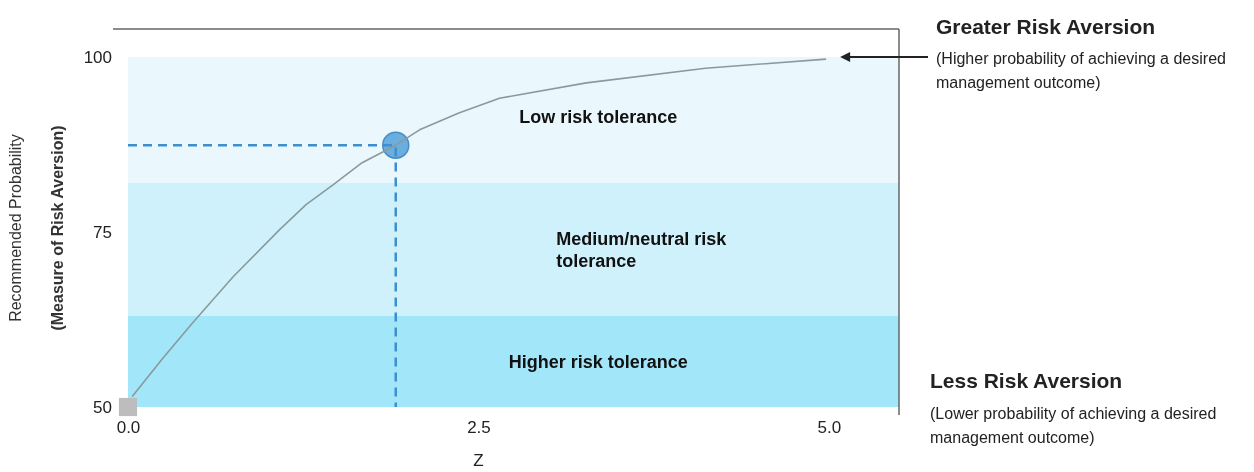  What do you see at coordinates (102, 232) in the screenshot?
I see `y-tick-label: 75` at bounding box center [102, 232].